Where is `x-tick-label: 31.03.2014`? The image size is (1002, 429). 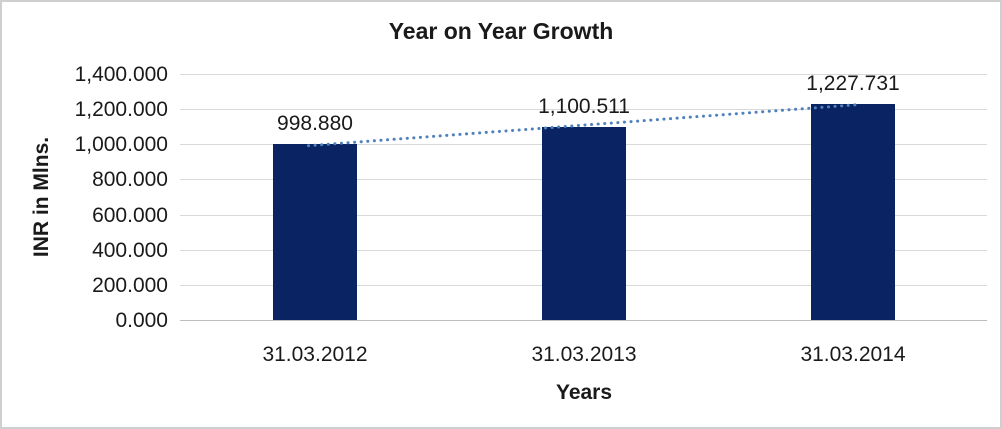 x-tick-label: 31.03.2014 is located at coordinates (853, 354).